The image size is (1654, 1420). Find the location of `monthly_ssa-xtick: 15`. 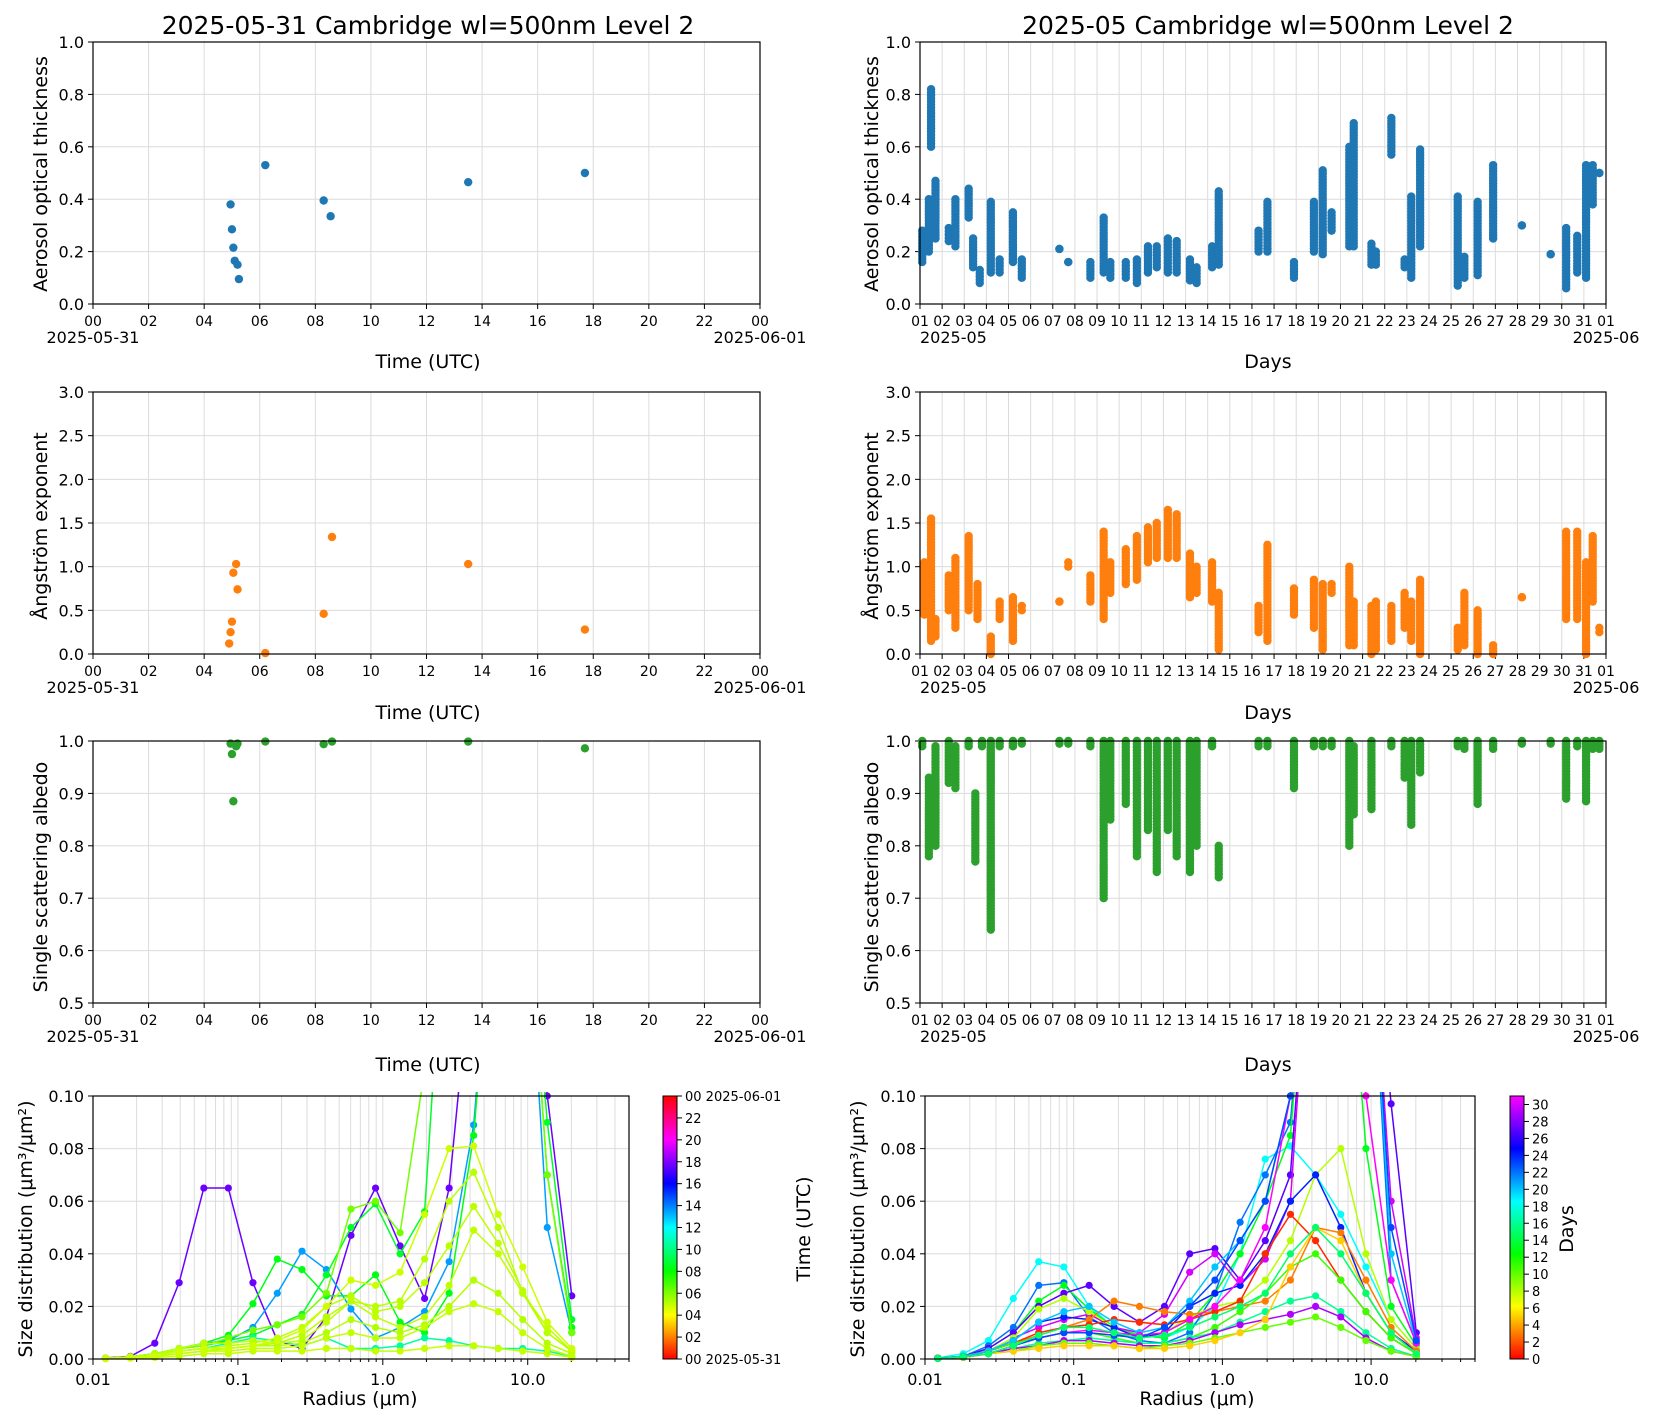

monthly_ssa-xtick: 15 is located at coordinates (1230, 1021).